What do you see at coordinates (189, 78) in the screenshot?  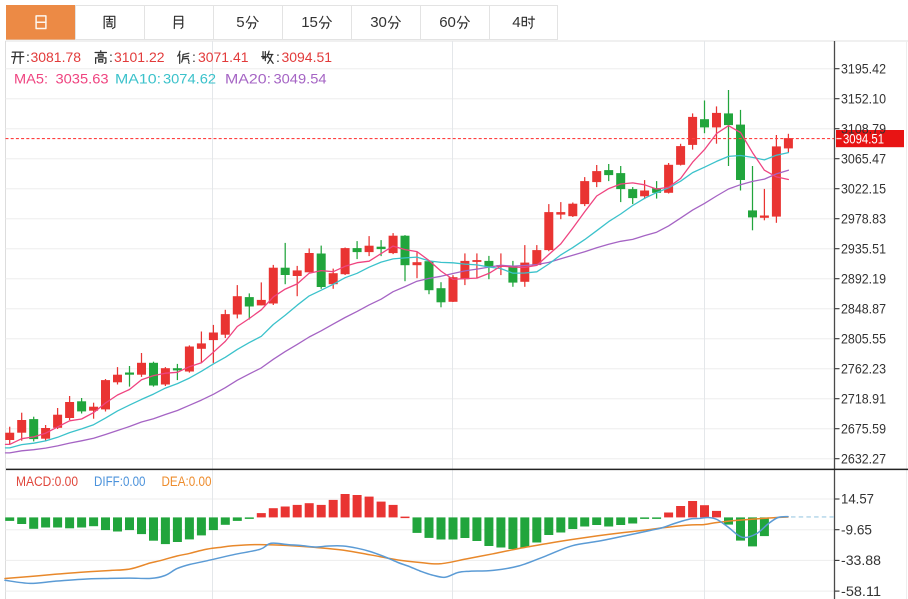 I see `svg-text: 3074.62` at bounding box center [189, 78].